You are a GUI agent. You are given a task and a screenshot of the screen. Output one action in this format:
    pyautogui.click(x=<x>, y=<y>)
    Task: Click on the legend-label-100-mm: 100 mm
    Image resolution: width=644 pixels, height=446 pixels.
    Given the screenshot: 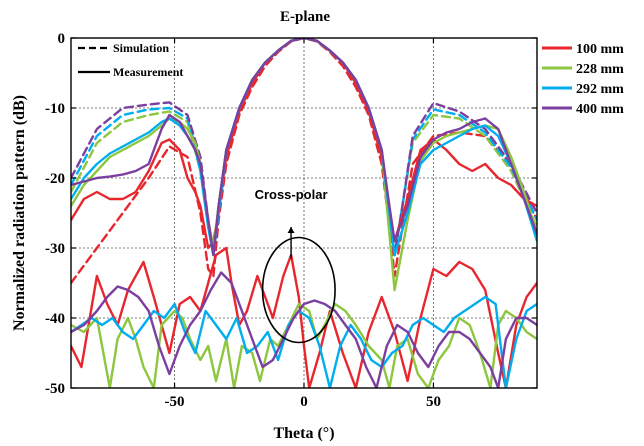 What is the action you would take?
    pyautogui.click(x=600, y=49)
    